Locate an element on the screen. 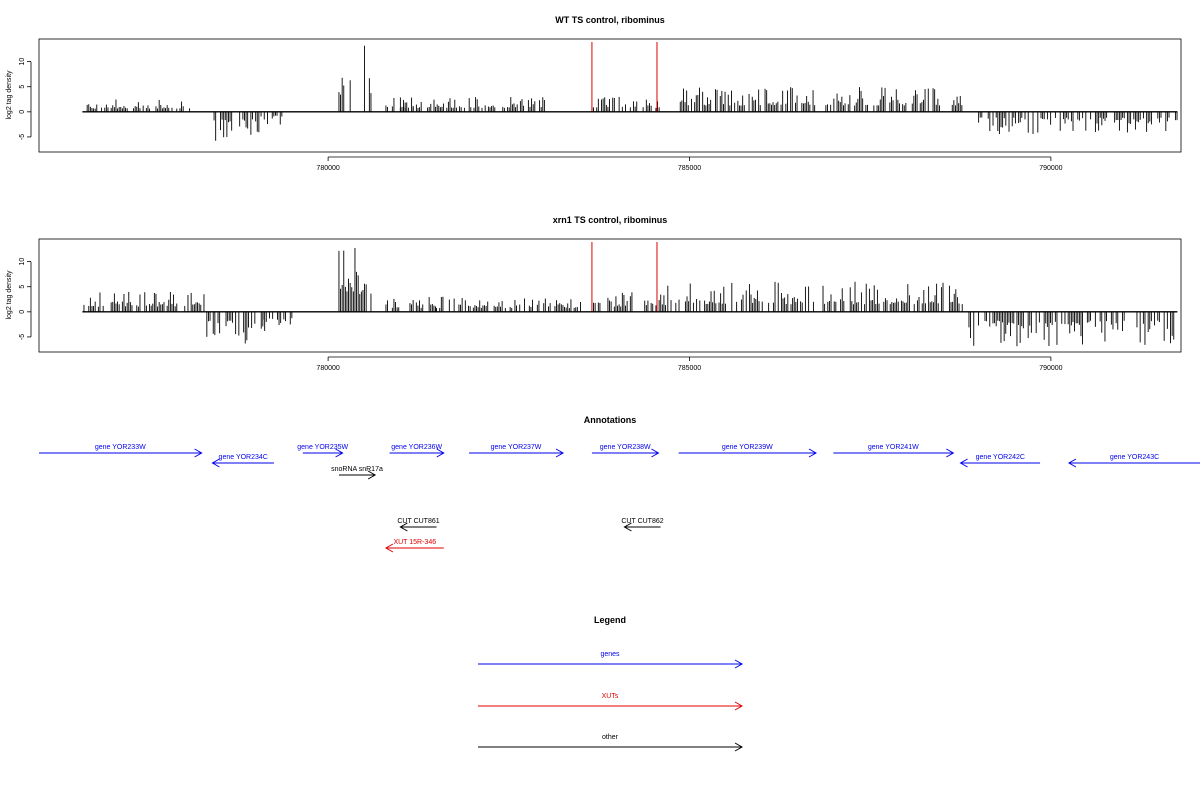  feature-label: gene YOR242C is located at coordinates (1000, 457).